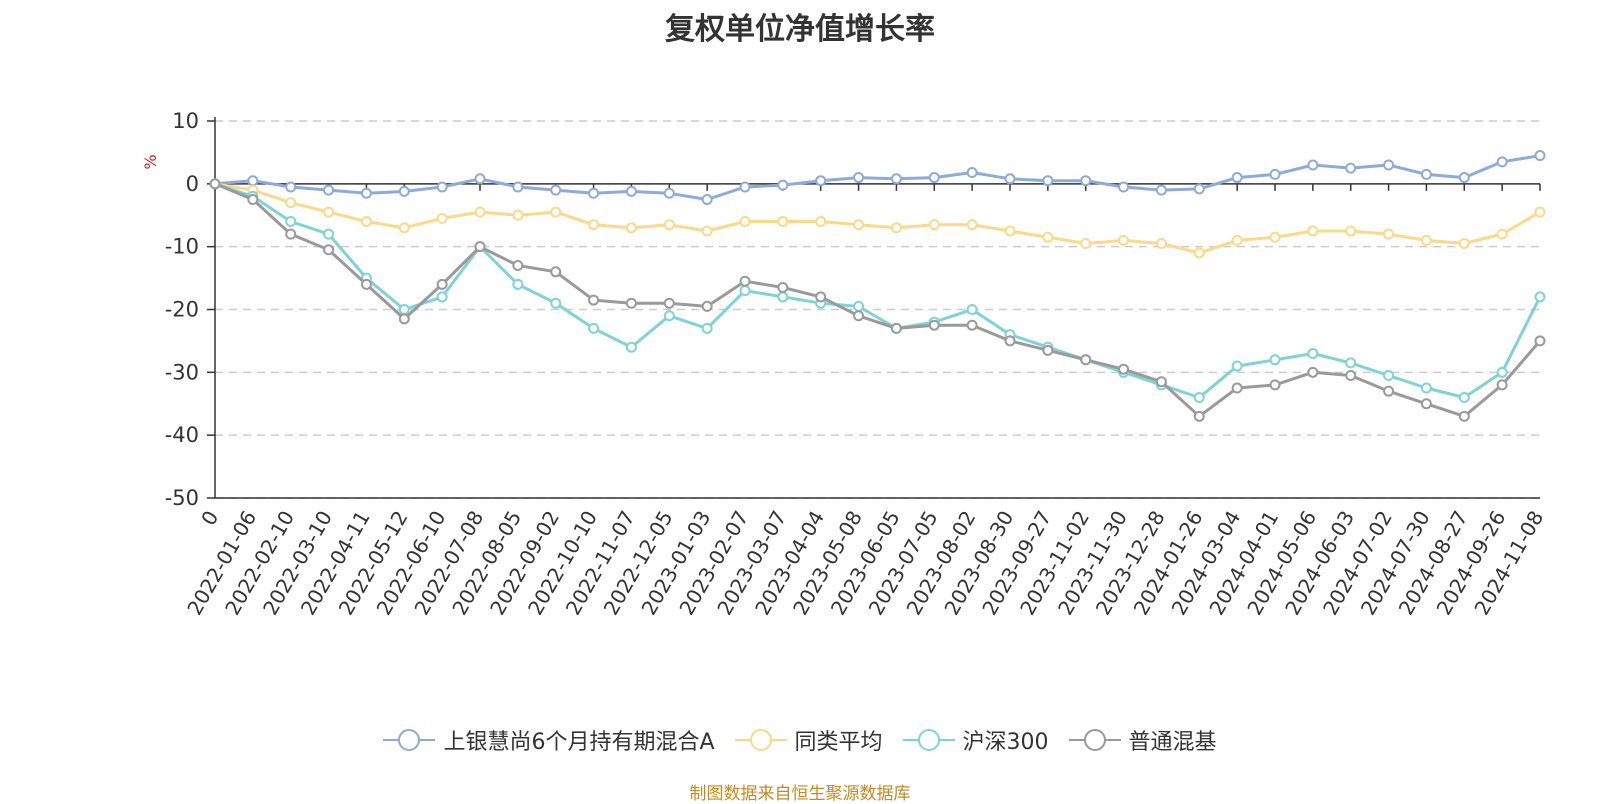 The width and height of the screenshot is (1600, 804). I want to click on legend-item: 普通混基, so click(1142, 740).